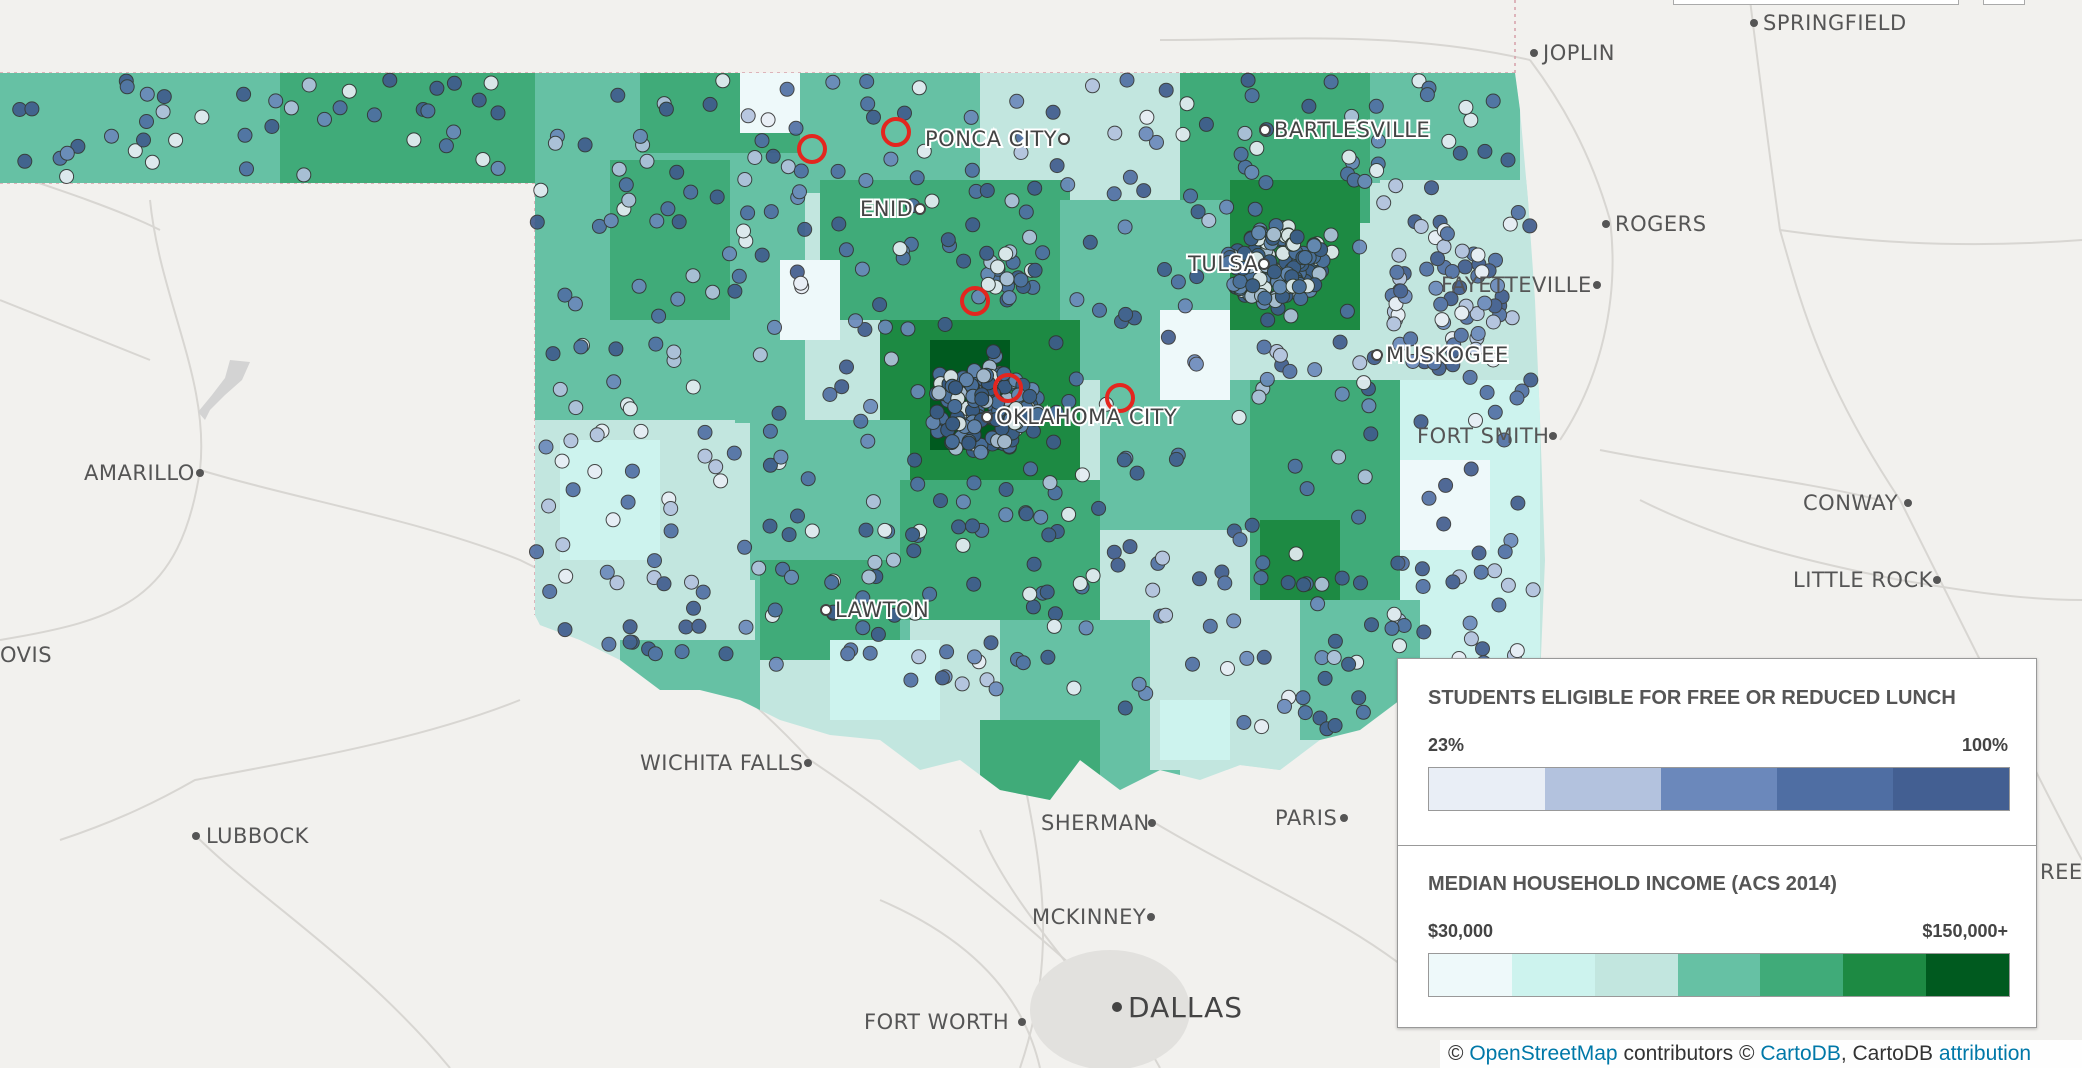  I want to click on highlight-circle, so click(812, 149).